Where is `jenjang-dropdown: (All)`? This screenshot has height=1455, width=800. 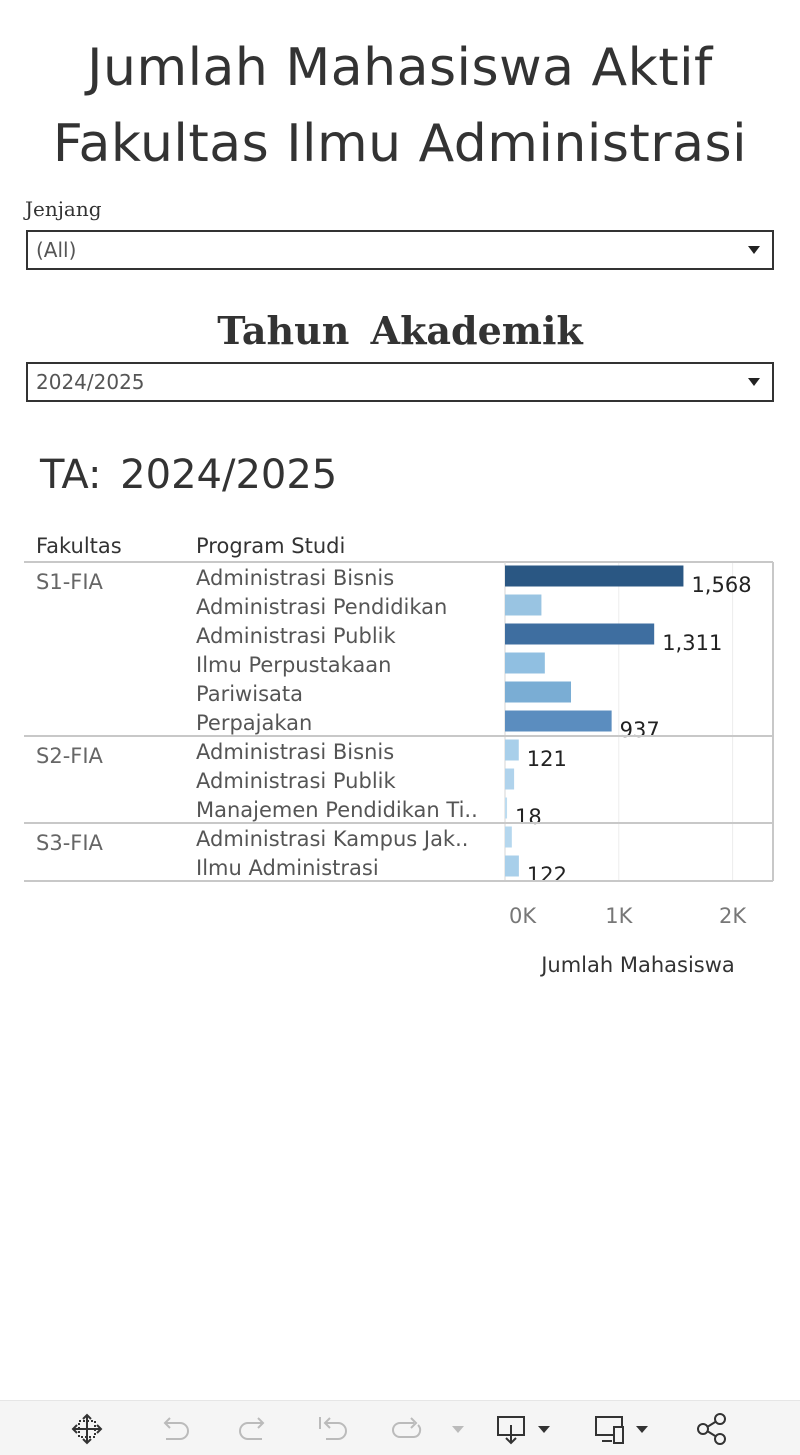
jenjang-dropdown: (All) is located at coordinates (400, 250).